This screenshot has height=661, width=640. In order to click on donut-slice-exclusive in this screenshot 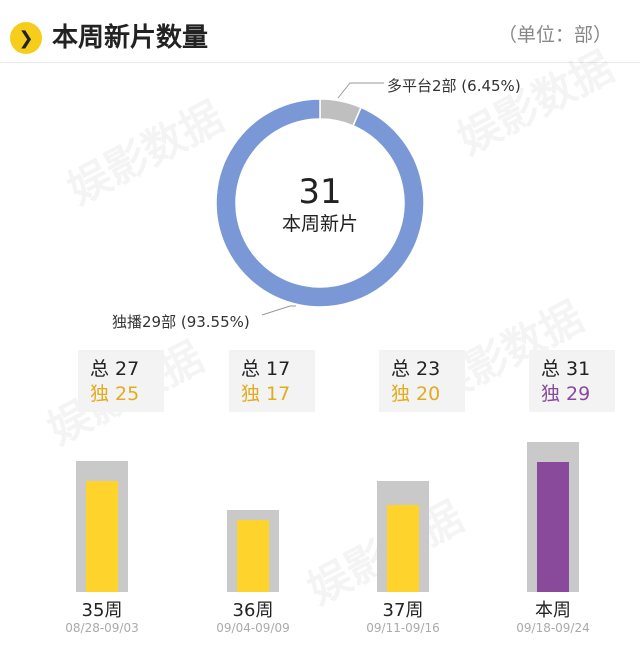, I will do `click(320, 203)`.